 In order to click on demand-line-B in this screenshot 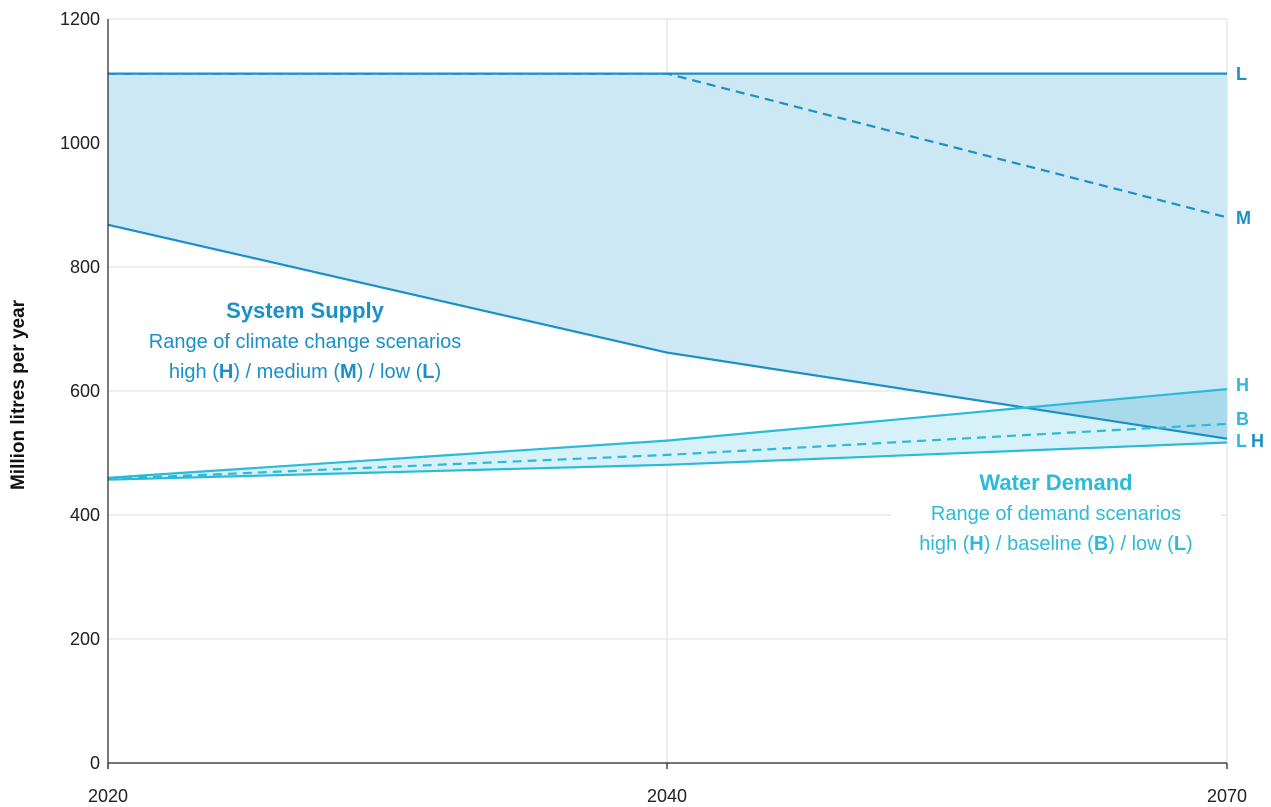, I will do `click(667, 451)`.